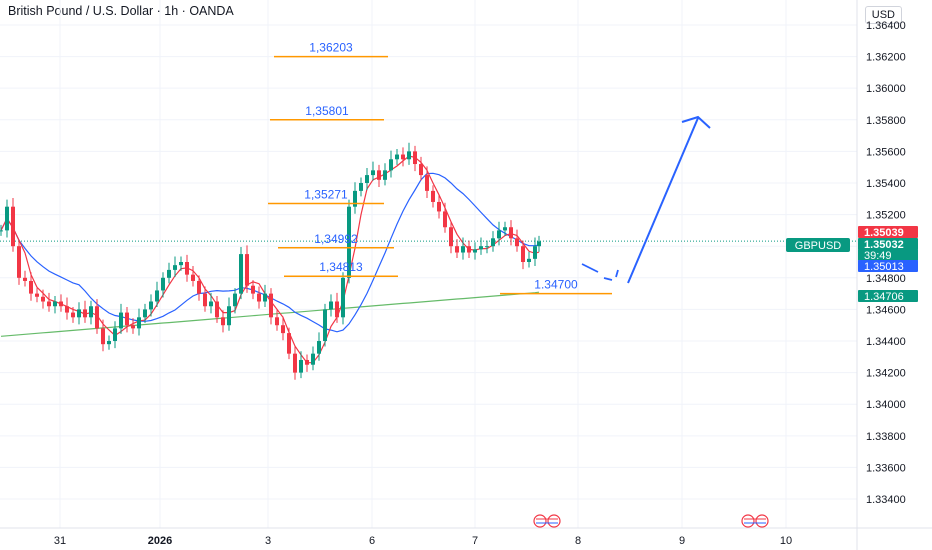 Image resolution: width=932 pixels, height=550 pixels. I want to click on y-tick-label: 1.36400, so click(886, 26).